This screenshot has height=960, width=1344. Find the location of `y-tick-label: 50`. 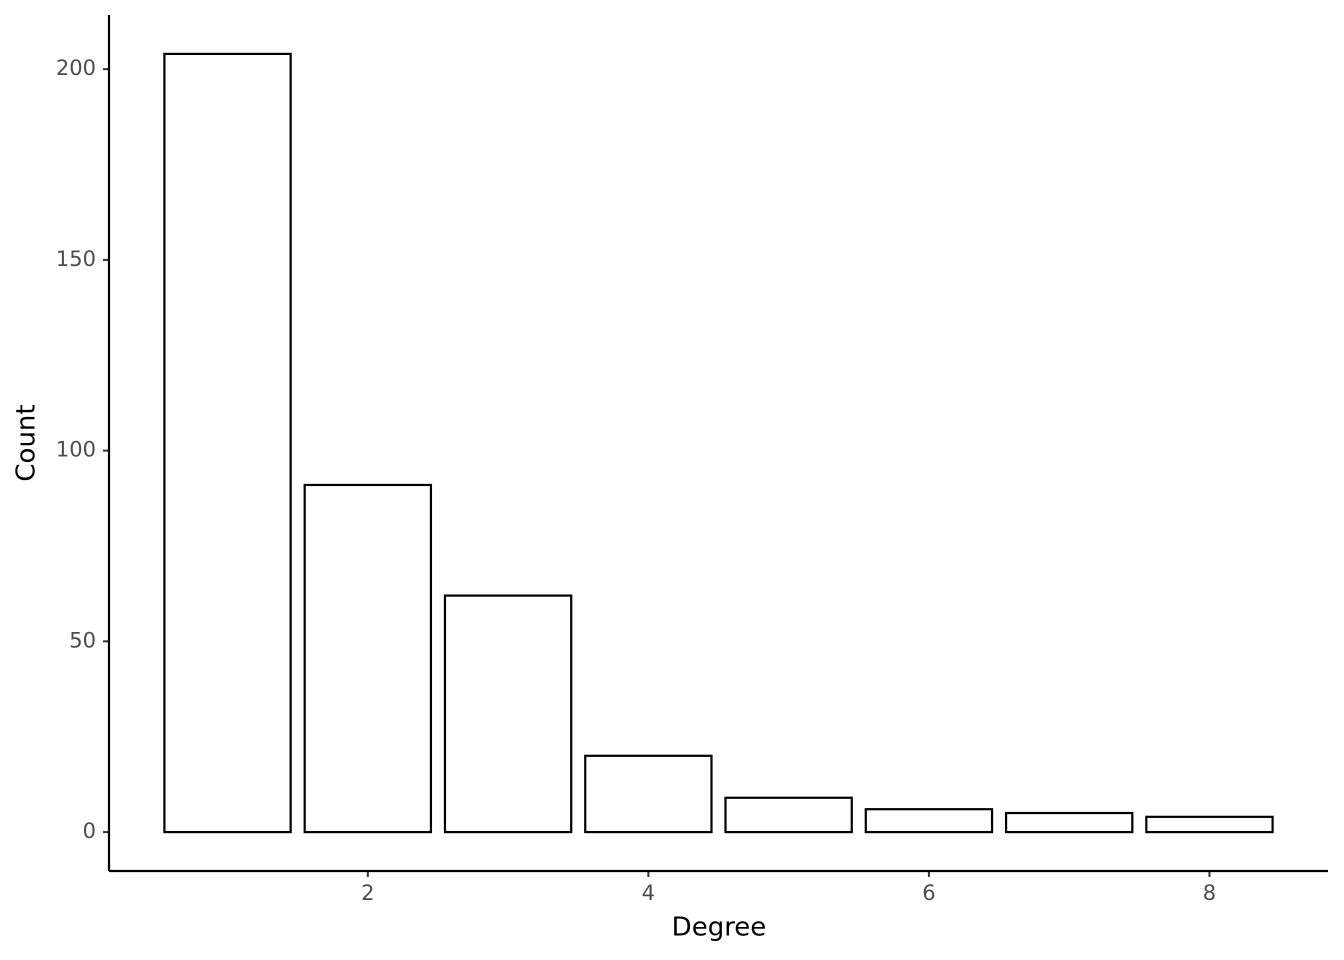

y-tick-label: 50 is located at coordinates (82, 640).